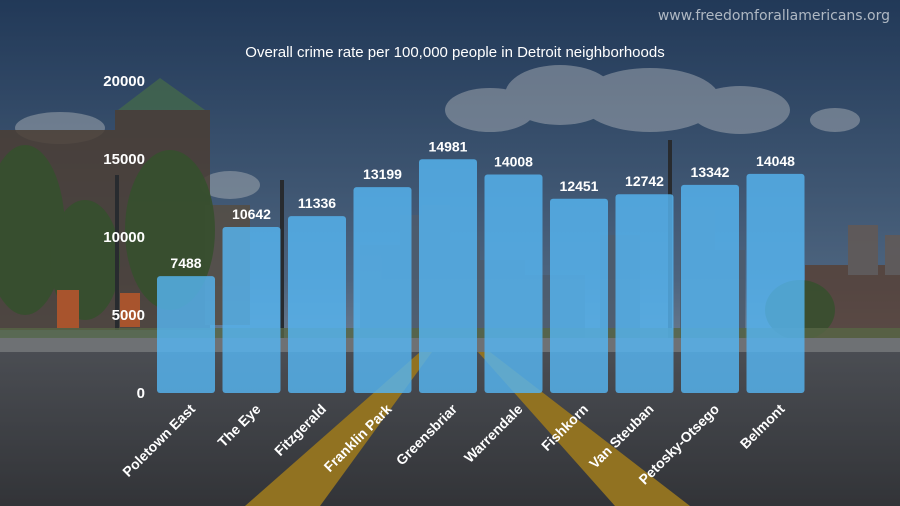 Image resolution: width=900 pixels, height=506 pixels. Describe the element at coordinates (774, 16) in the screenshot. I see `watermark: www.freedomforallamericans.org` at that location.